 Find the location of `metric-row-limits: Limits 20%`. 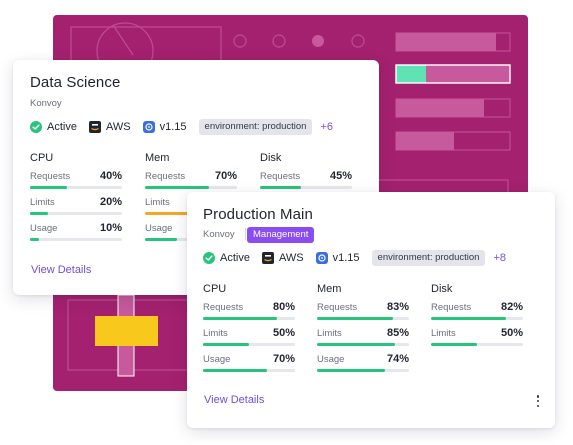

metric-row-limits: Limits 20% is located at coordinates (76, 209).